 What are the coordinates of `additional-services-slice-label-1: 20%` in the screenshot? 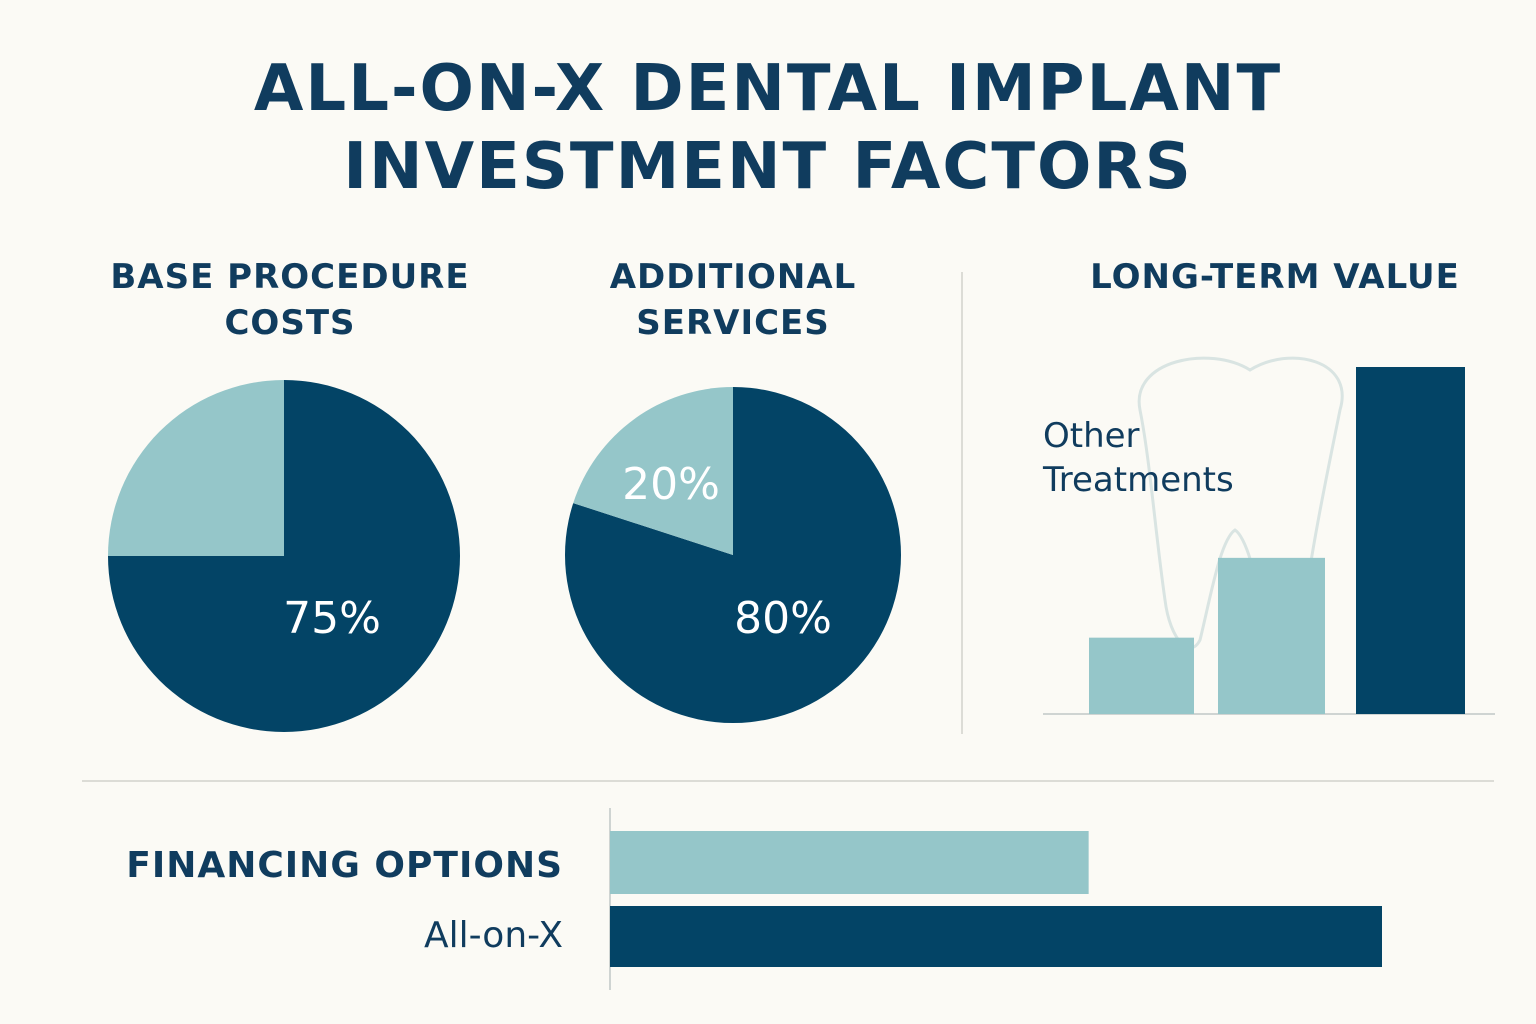 It's located at (671, 484).